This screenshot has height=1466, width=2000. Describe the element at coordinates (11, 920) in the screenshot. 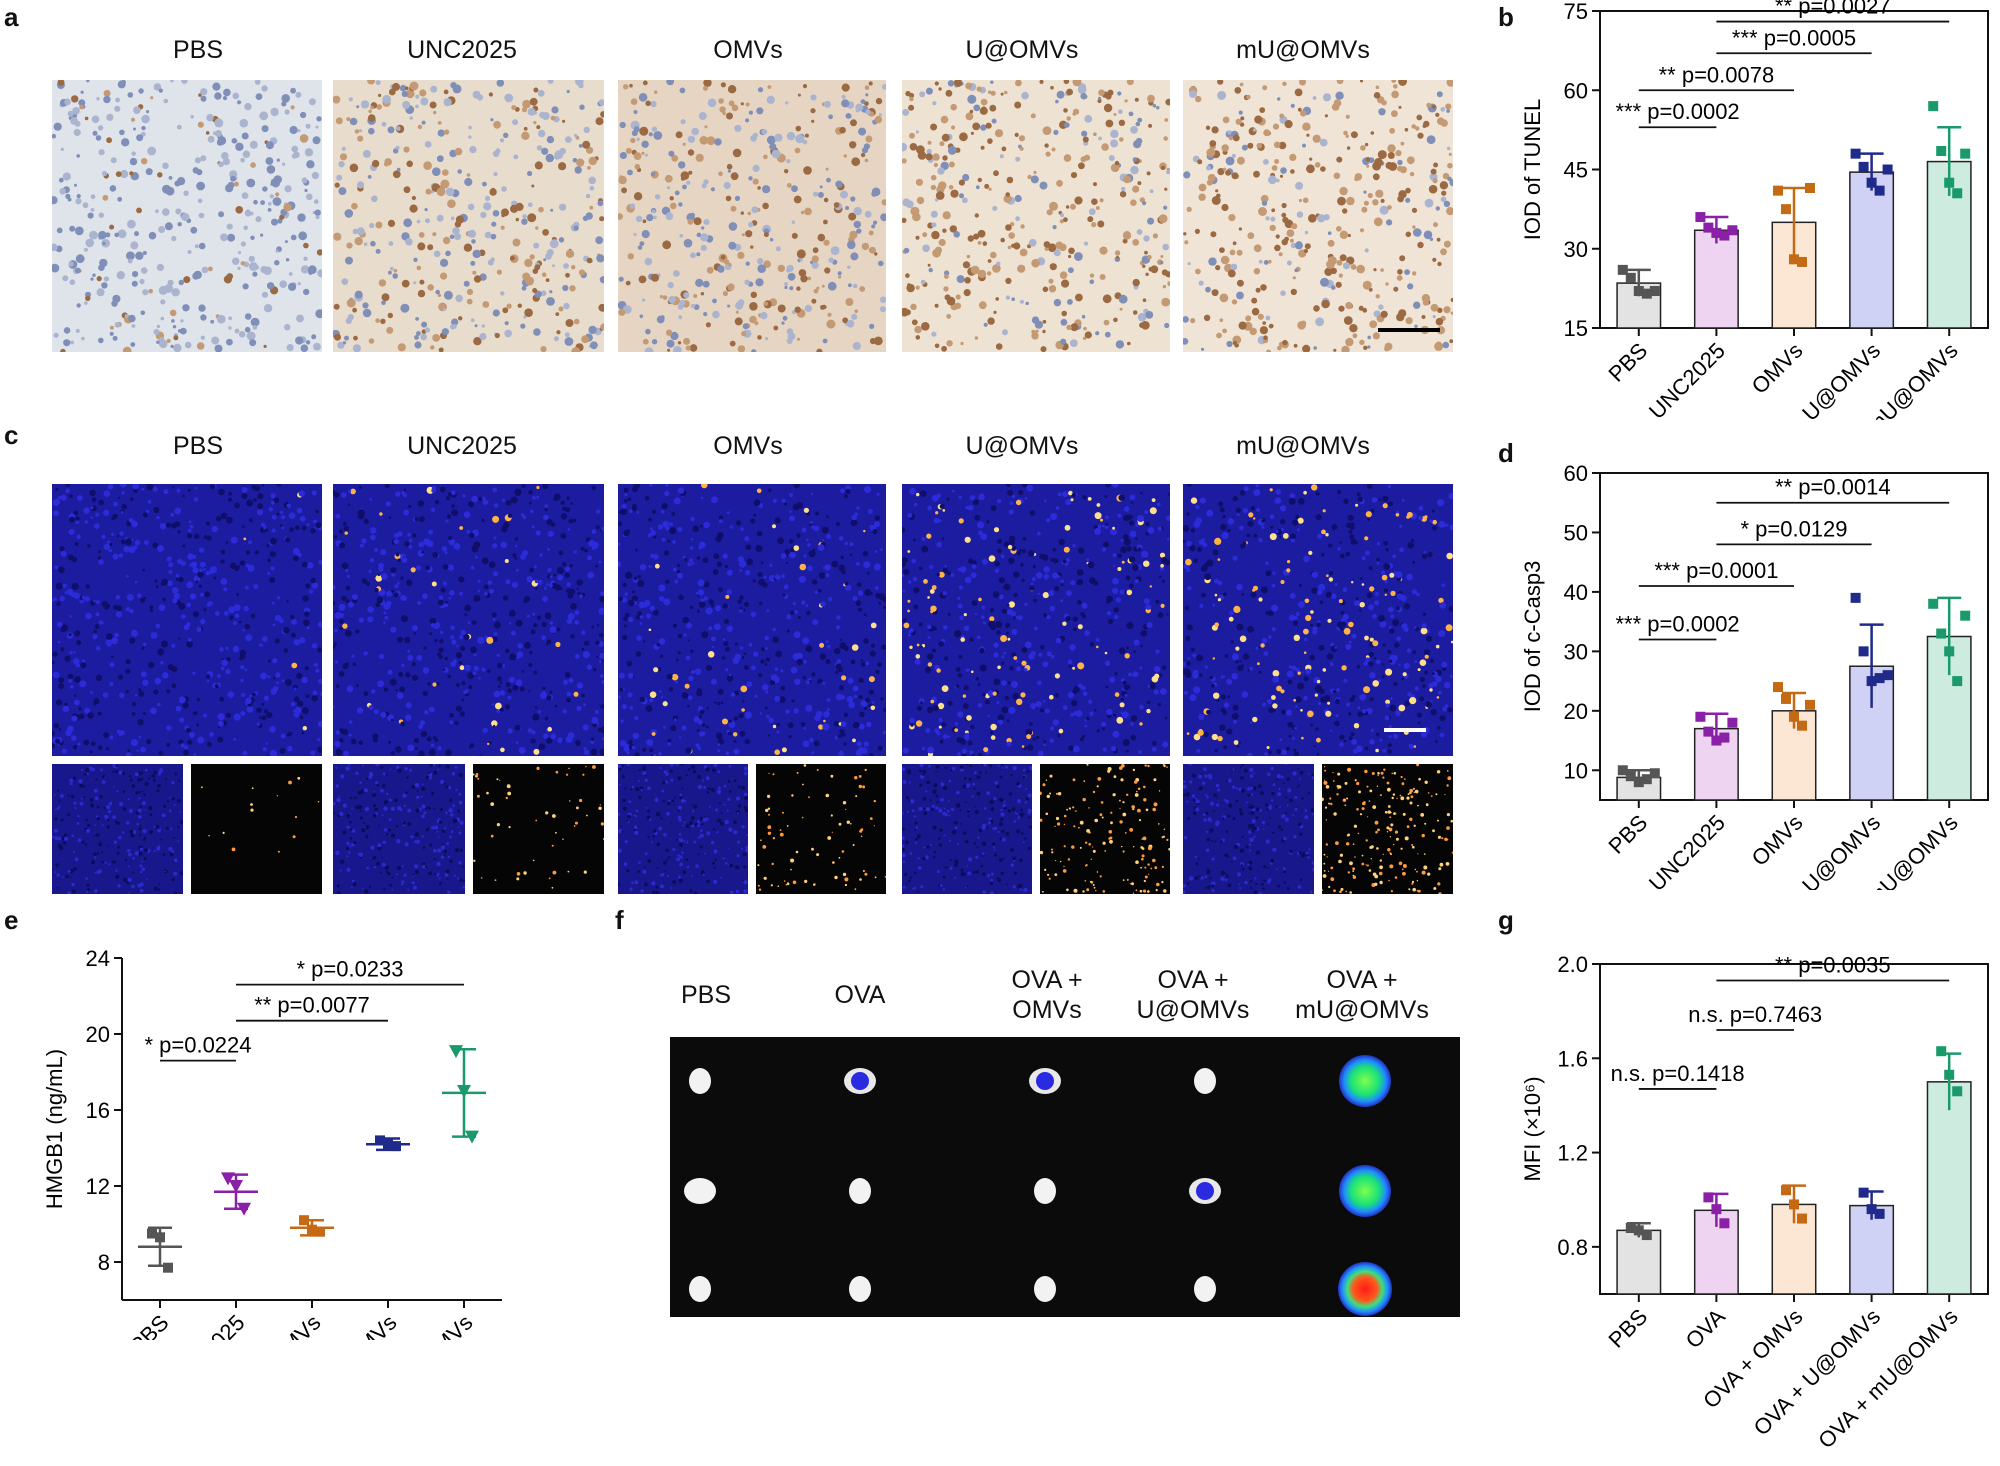

I see `panel-label-e: e` at that location.